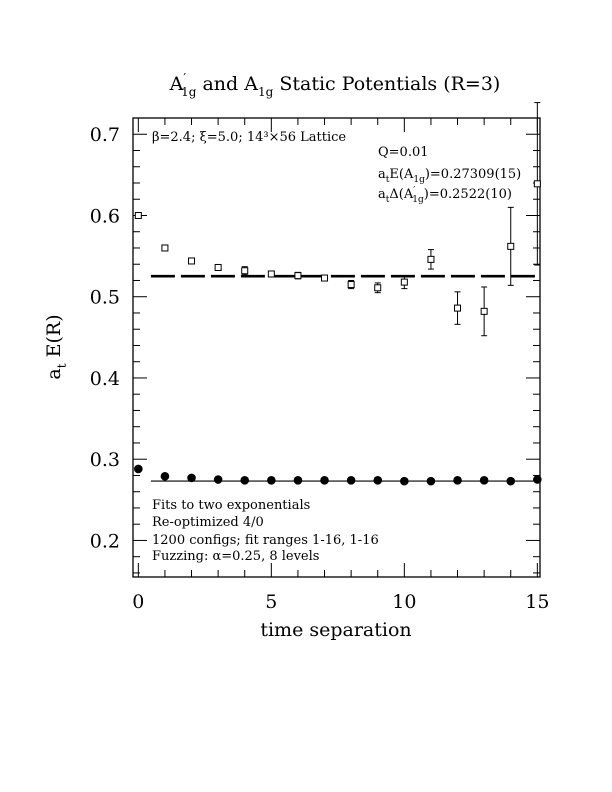  What do you see at coordinates (403, 152) in the screenshot?
I see `annotation-q: Q=0.01` at bounding box center [403, 152].